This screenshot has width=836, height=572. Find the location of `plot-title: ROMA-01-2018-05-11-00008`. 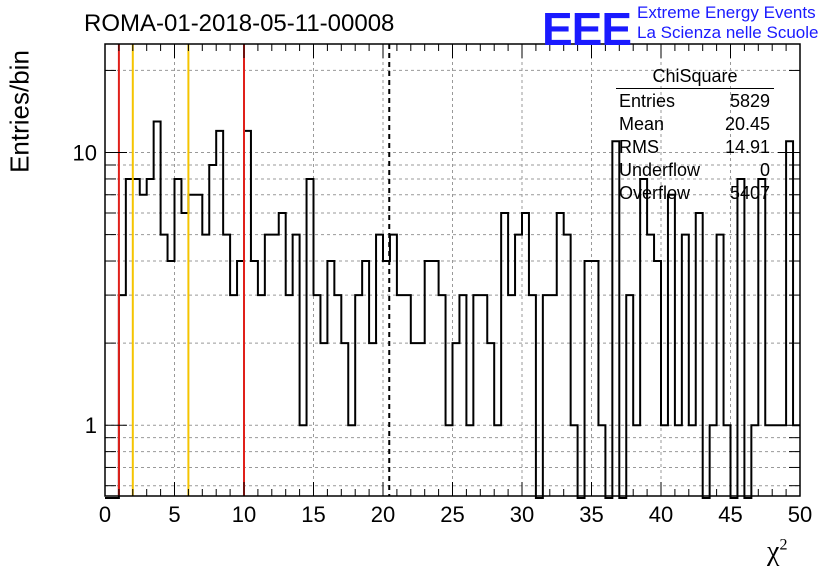

plot-title: ROMA-01-2018-05-11-00008 is located at coordinates (239, 23).